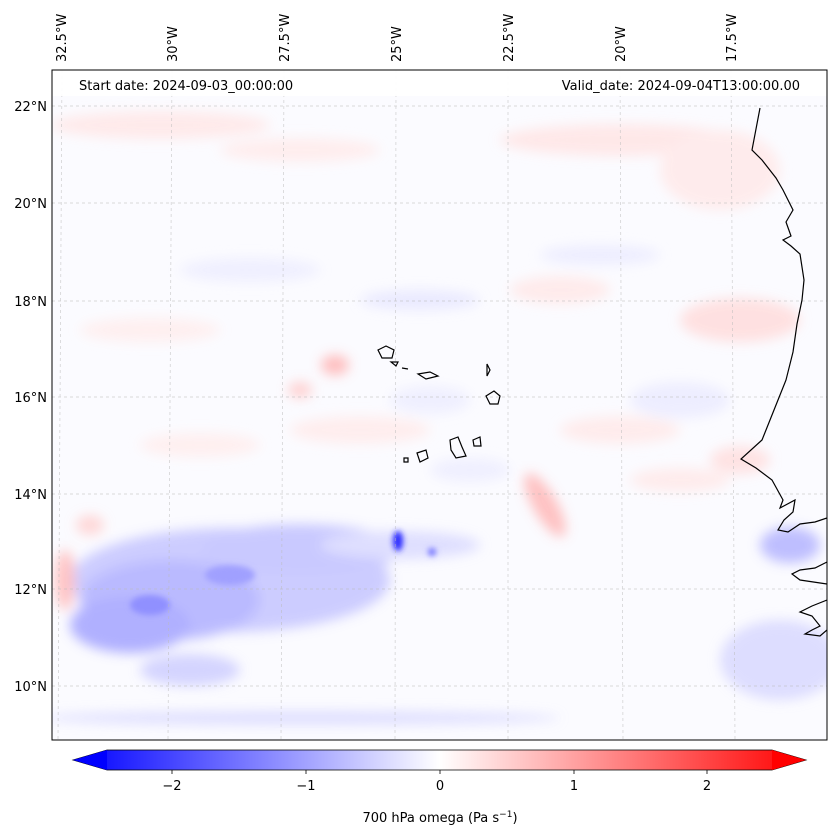 This screenshot has height=839, width=837. What do you see at coordinates (30, 590) in the screenshot?
I see `lat-label: 12°N` at bounding box center [30, 590].